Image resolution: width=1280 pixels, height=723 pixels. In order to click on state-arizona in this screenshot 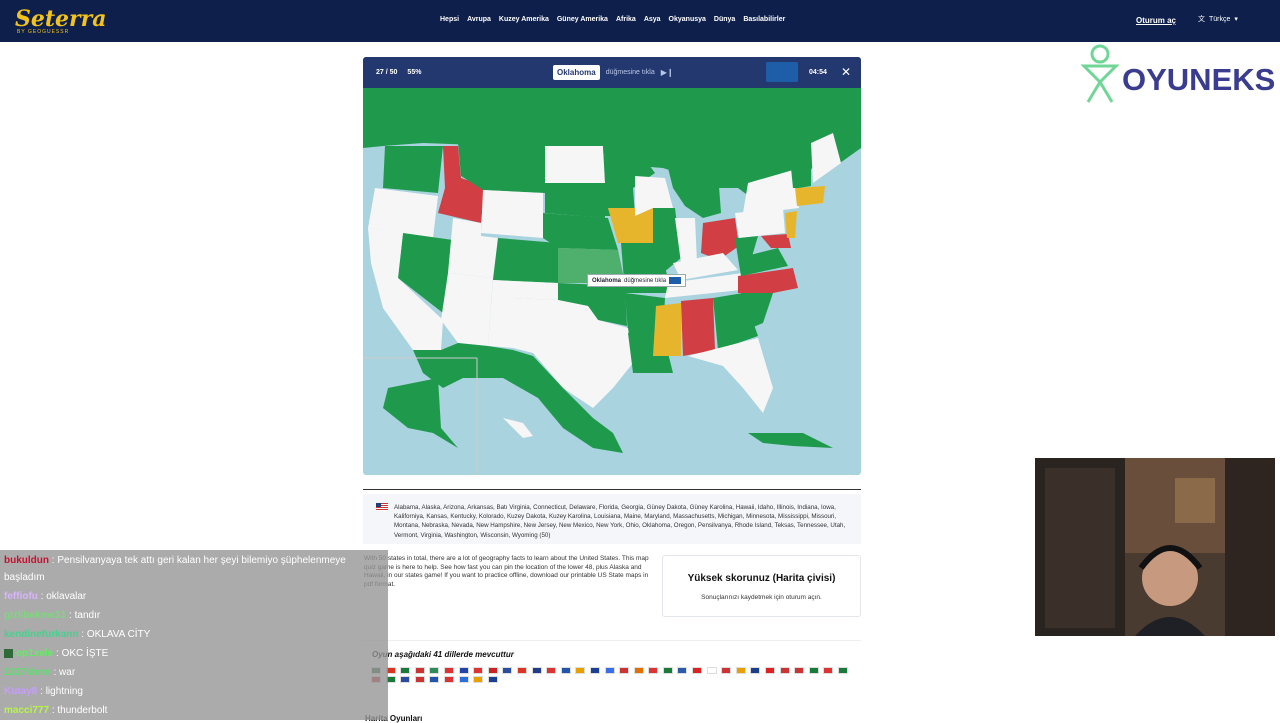, I will do `click(467, 309)`.